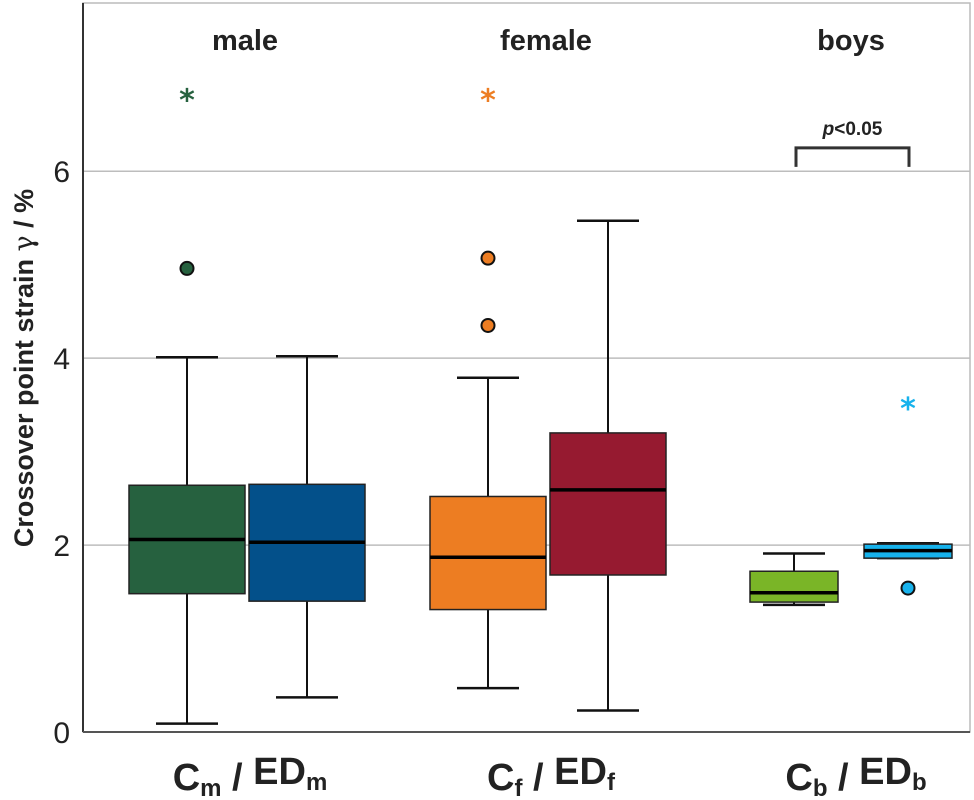 Image resolution: width=974 pixels, height=800 pixels. I want to click on annotations: p<0.05, so click(852, 143).